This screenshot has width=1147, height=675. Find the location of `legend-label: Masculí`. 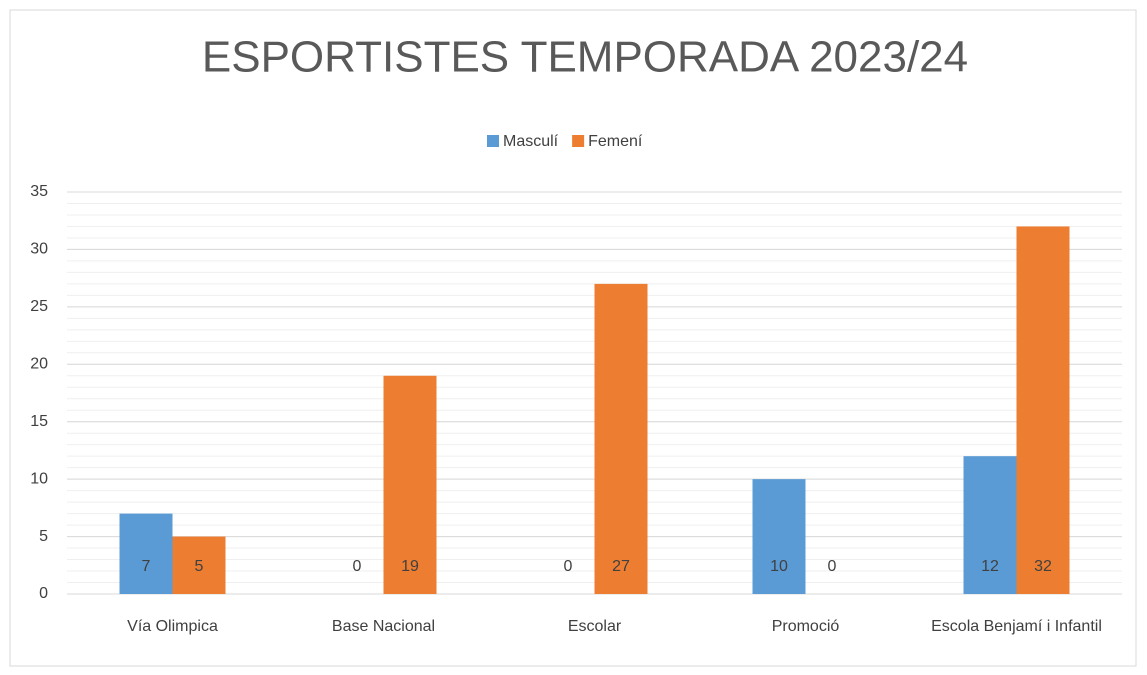

legend-label: Masculí is located at coordinates (531, 141).